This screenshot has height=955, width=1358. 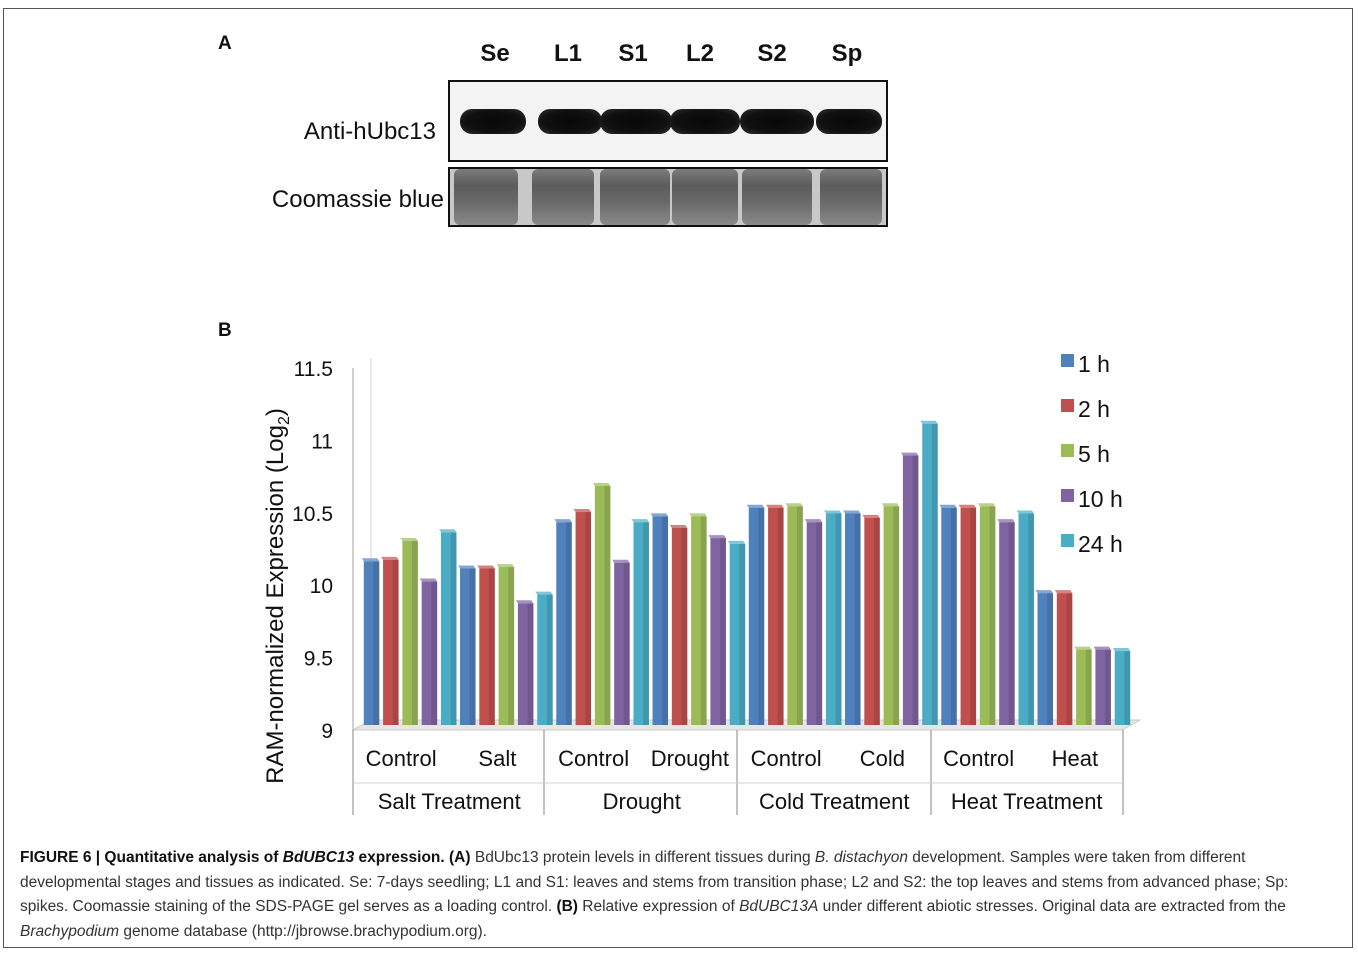 I want to click on x-group-label: Cold Treatment, so click(x=834, y=801).